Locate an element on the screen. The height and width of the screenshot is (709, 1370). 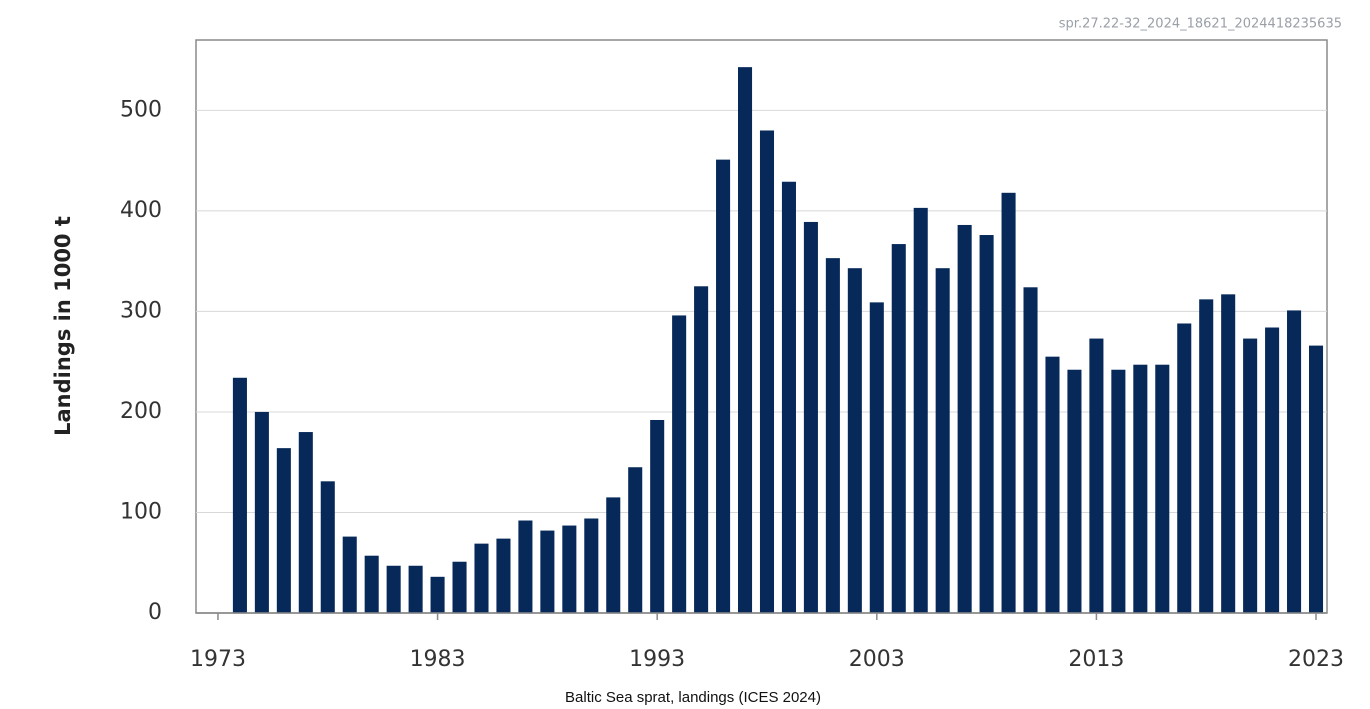
watermark: spr.27.22-32_2024_18621_2024418235635 is located at coordinates (1200, 24).